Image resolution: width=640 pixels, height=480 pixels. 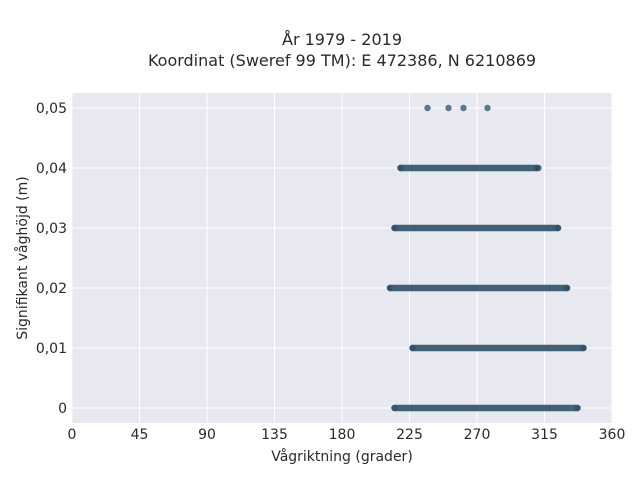 What do you see at coordinates (22, 257) in the screenshot?
I see `y-axis-label: Signifikant våghöjd (m)` at bounding box center [22, 257].